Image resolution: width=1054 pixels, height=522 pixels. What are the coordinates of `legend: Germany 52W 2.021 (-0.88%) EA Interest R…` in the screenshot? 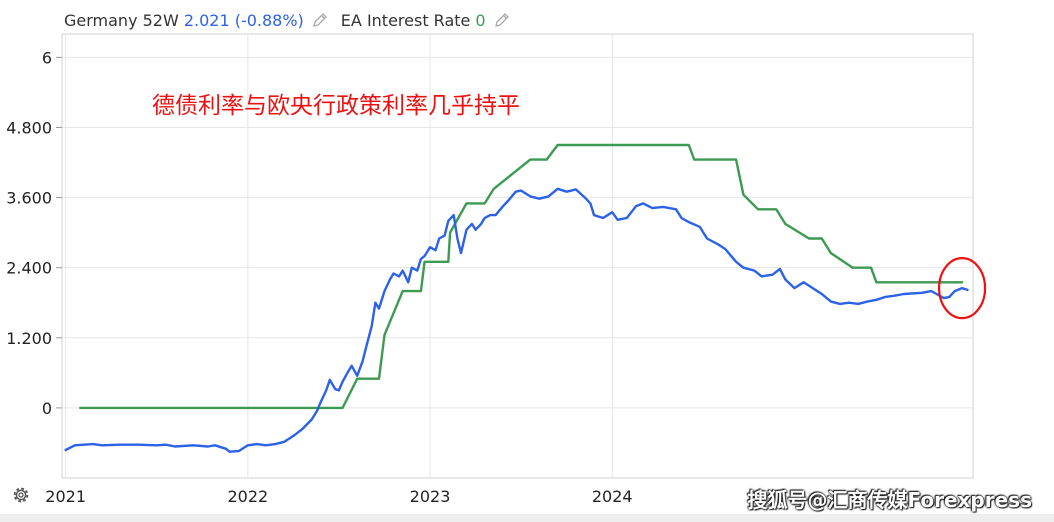 It's located at (293, 20).